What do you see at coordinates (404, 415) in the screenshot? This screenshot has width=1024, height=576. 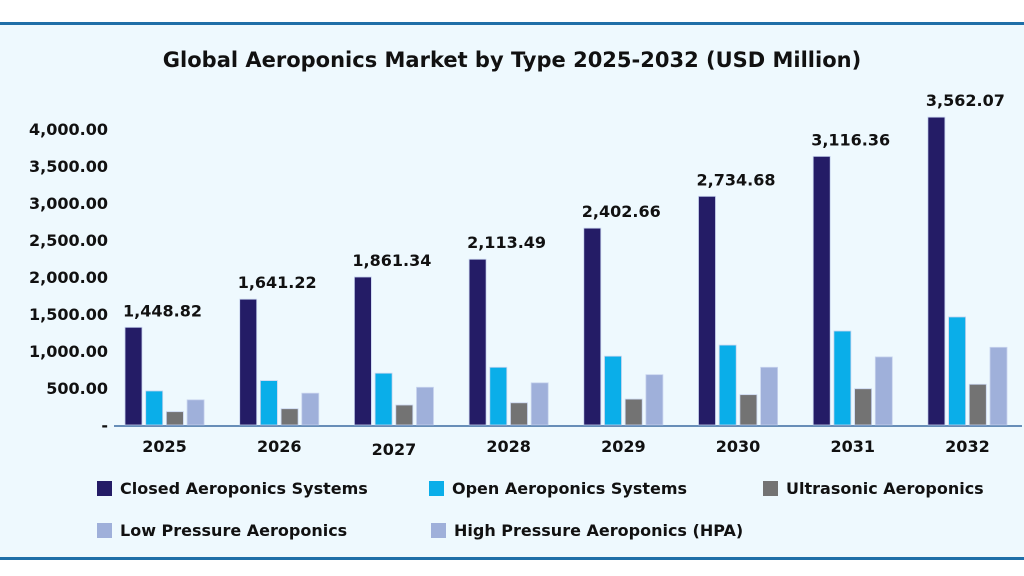 I see `bar-ultrasonic-aeroponics-2027` at bounding box center [404, 415].